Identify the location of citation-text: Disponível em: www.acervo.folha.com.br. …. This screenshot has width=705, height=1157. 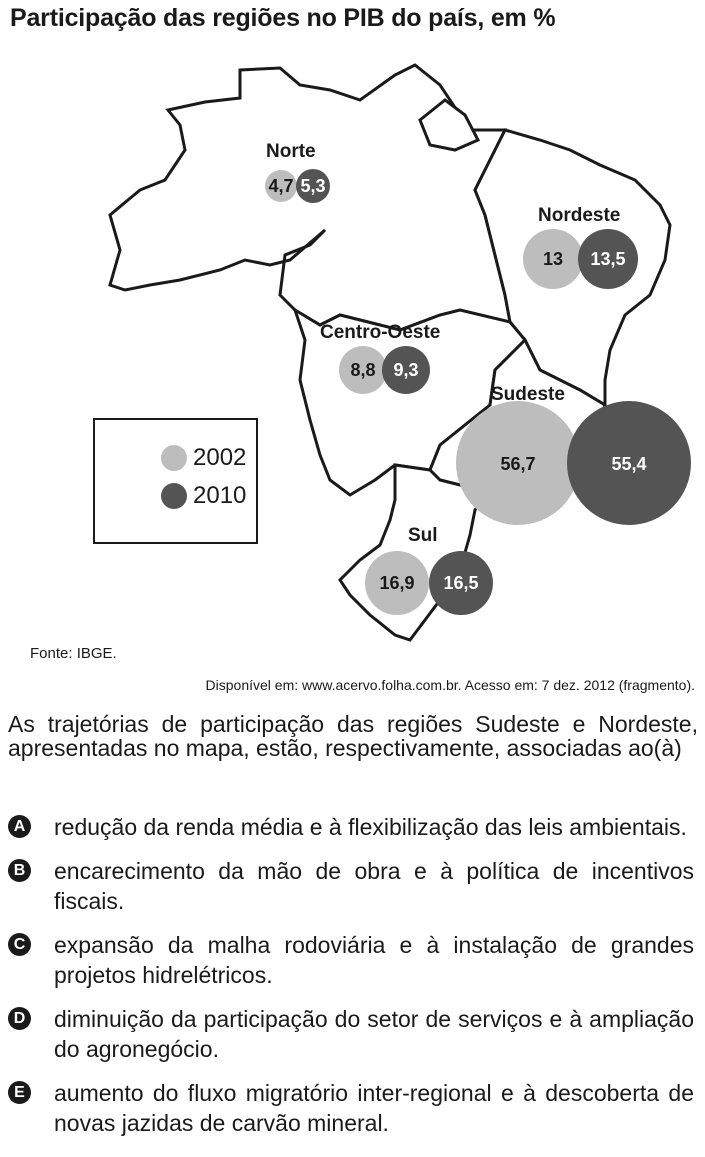
(450, 685).